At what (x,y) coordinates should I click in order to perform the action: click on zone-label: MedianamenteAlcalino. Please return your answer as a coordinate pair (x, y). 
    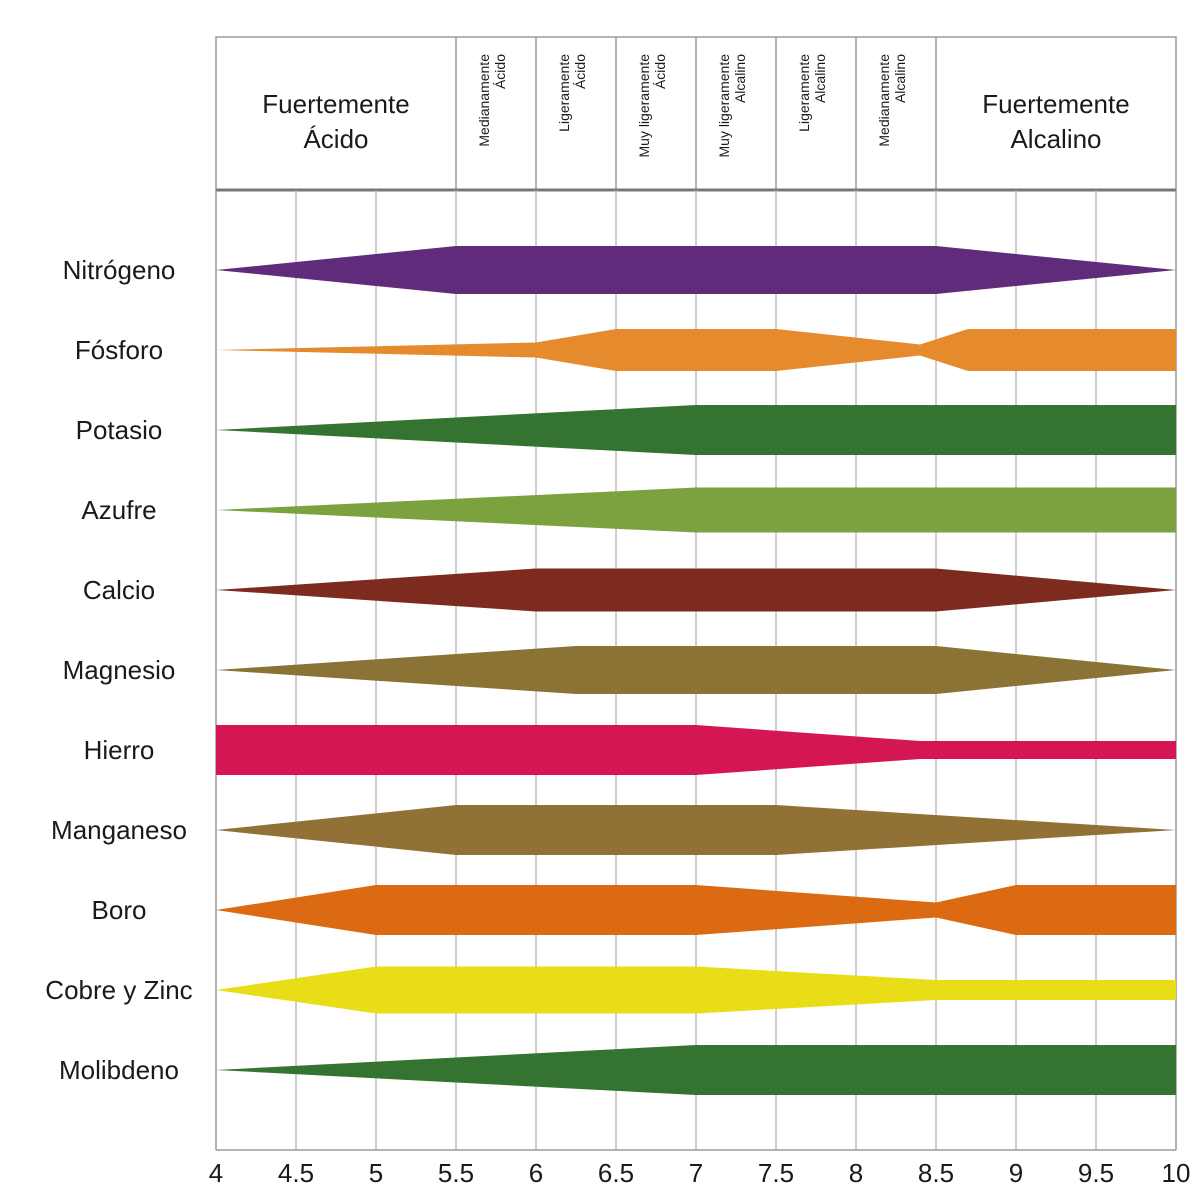
    Looking at the image, I should click on (892, 100).